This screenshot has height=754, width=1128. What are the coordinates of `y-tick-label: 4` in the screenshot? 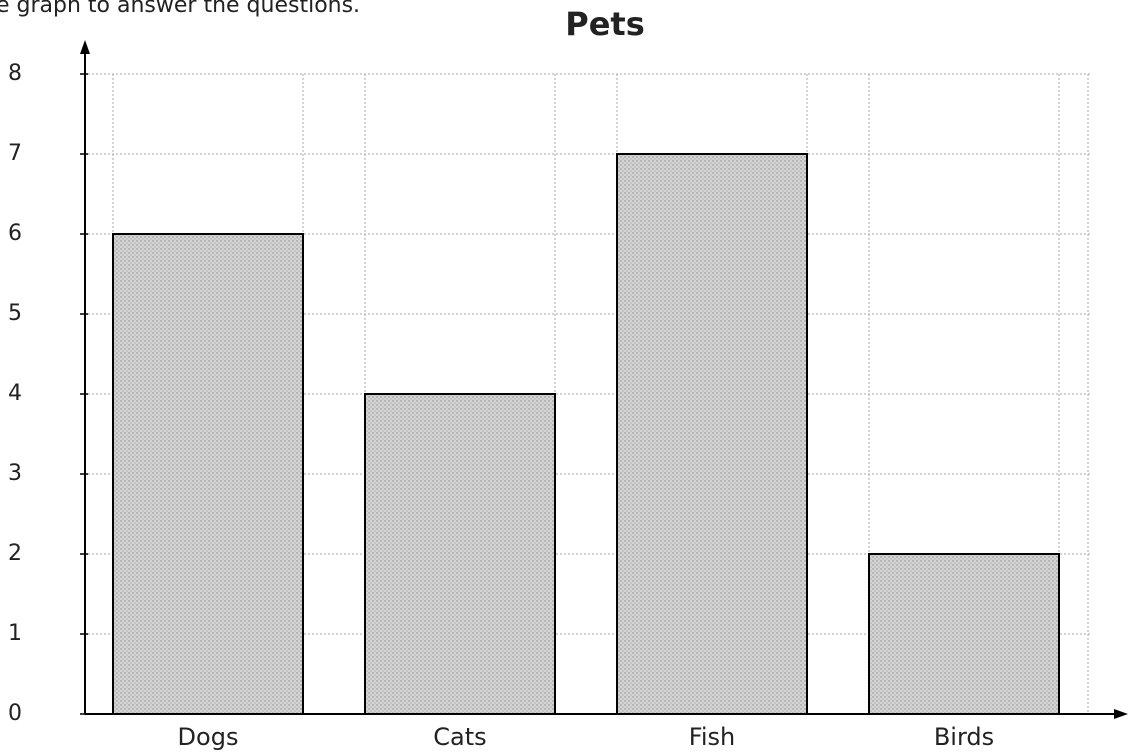 It's located at (15, 393).